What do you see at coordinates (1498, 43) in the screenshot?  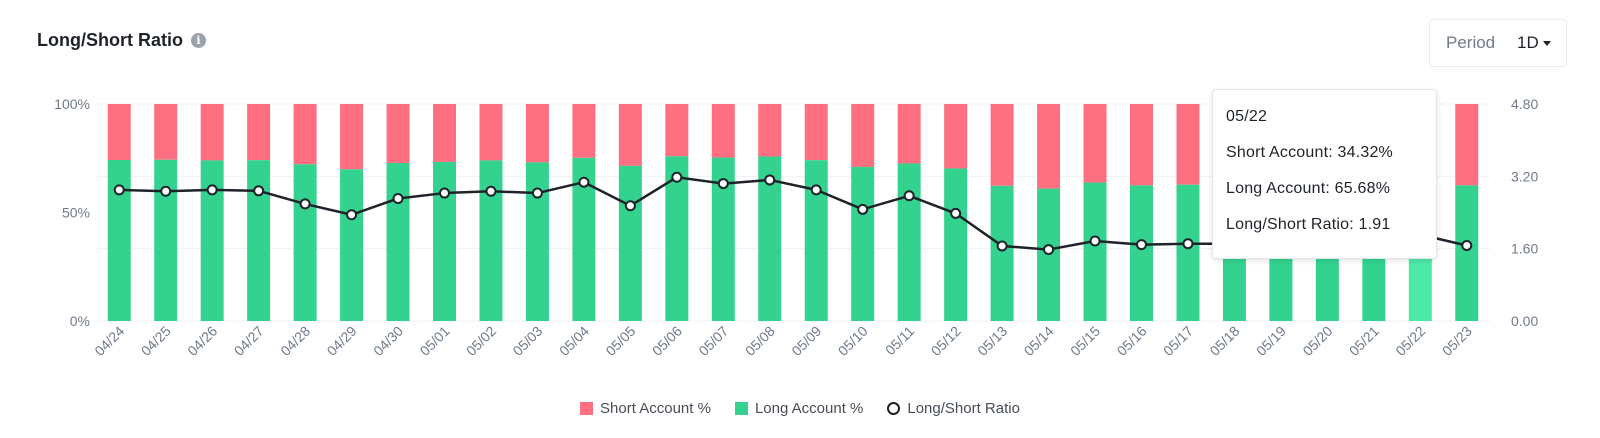 I see `period-selector: Period 1D` at bounding box center [1498, 43].